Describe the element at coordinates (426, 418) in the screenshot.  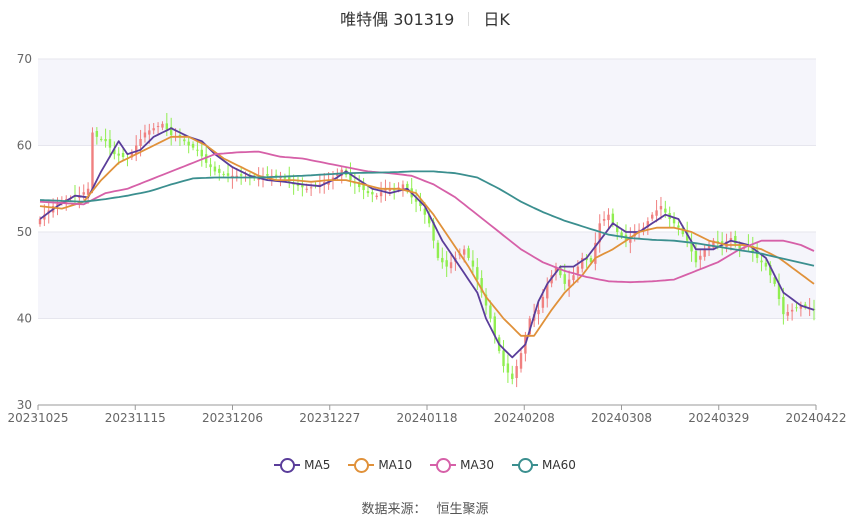
I see `x-tick-label: 20240118` at that location.